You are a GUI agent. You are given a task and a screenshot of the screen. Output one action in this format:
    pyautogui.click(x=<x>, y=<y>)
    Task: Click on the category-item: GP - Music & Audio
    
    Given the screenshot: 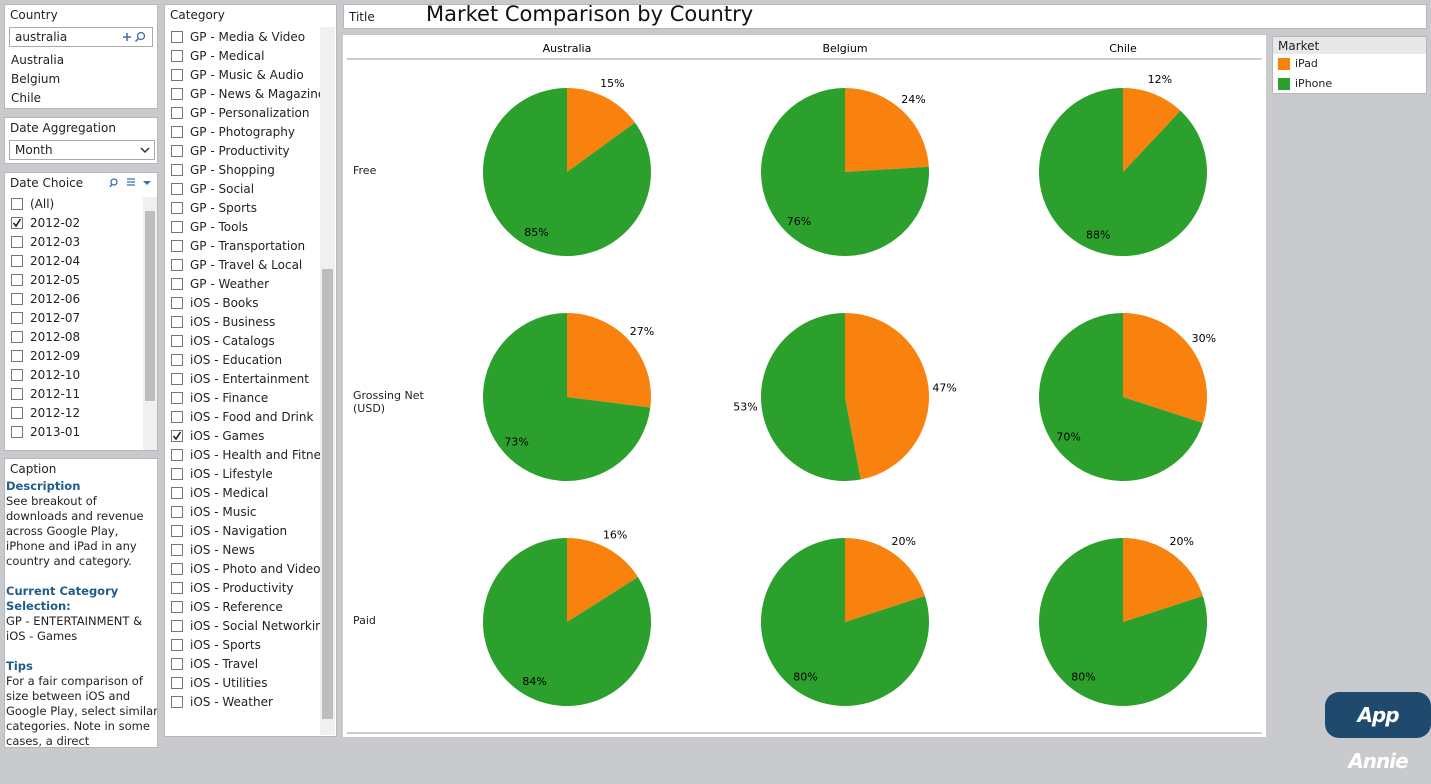 What is the action you would take?
    pyautogui.click(x=247, y=75)
    